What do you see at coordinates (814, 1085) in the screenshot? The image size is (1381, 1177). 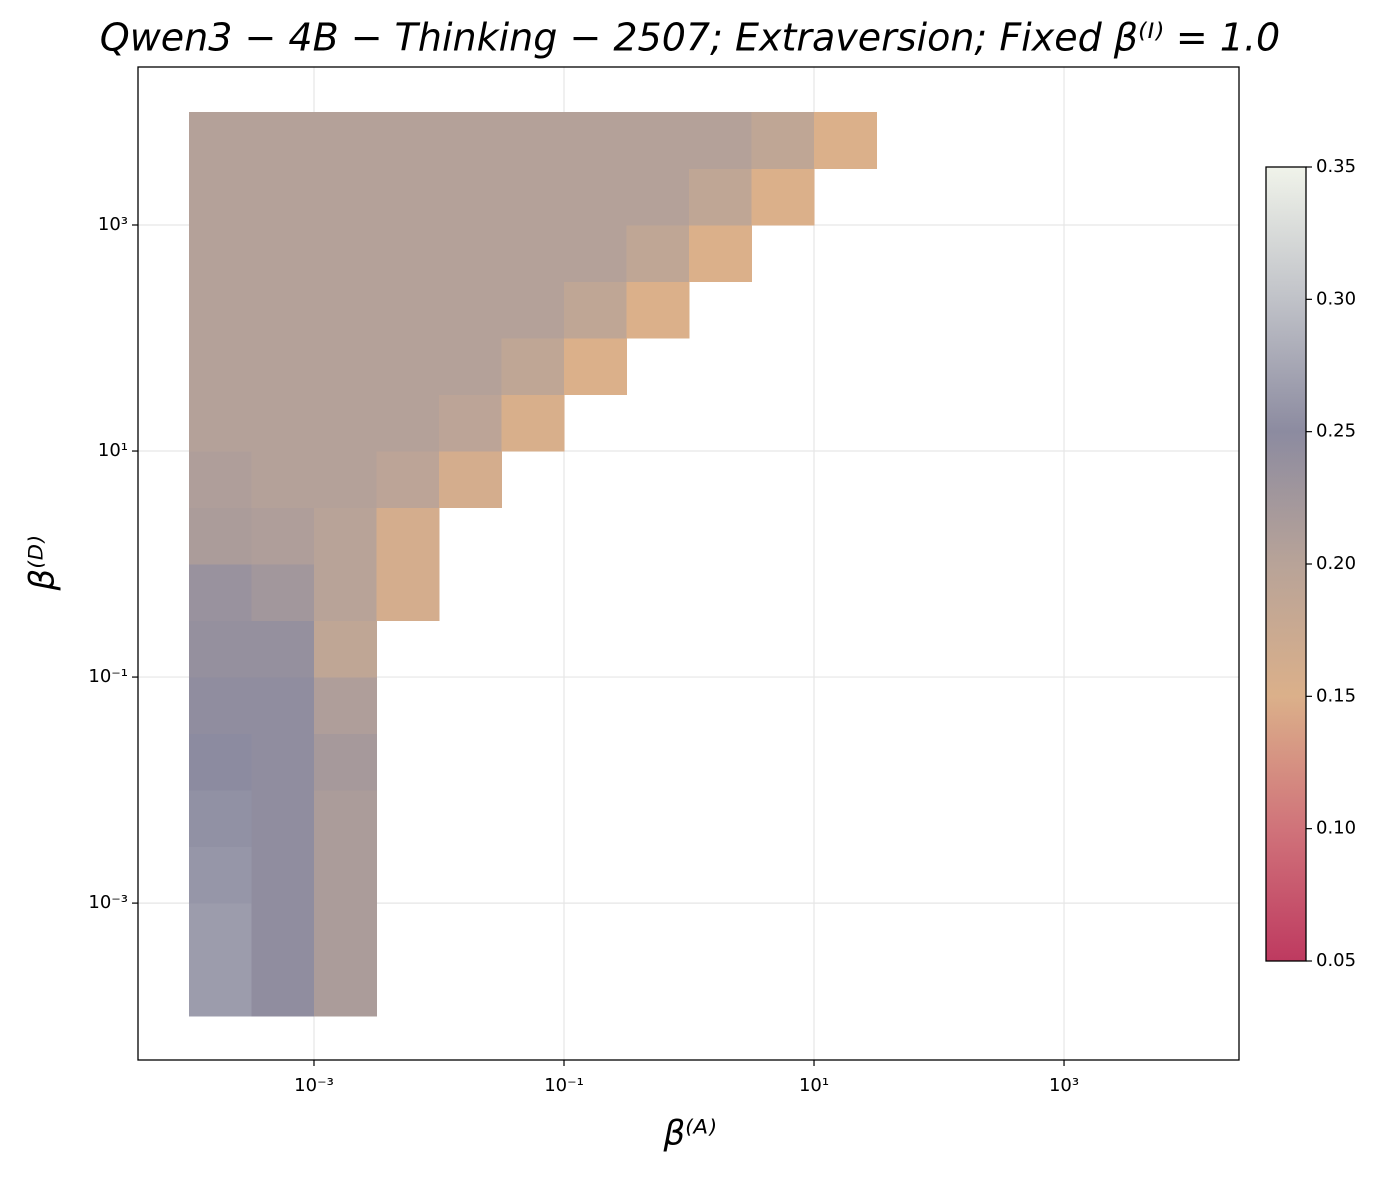 I see `x-tick-label: 10¹` at bounding box center [814, 1085].